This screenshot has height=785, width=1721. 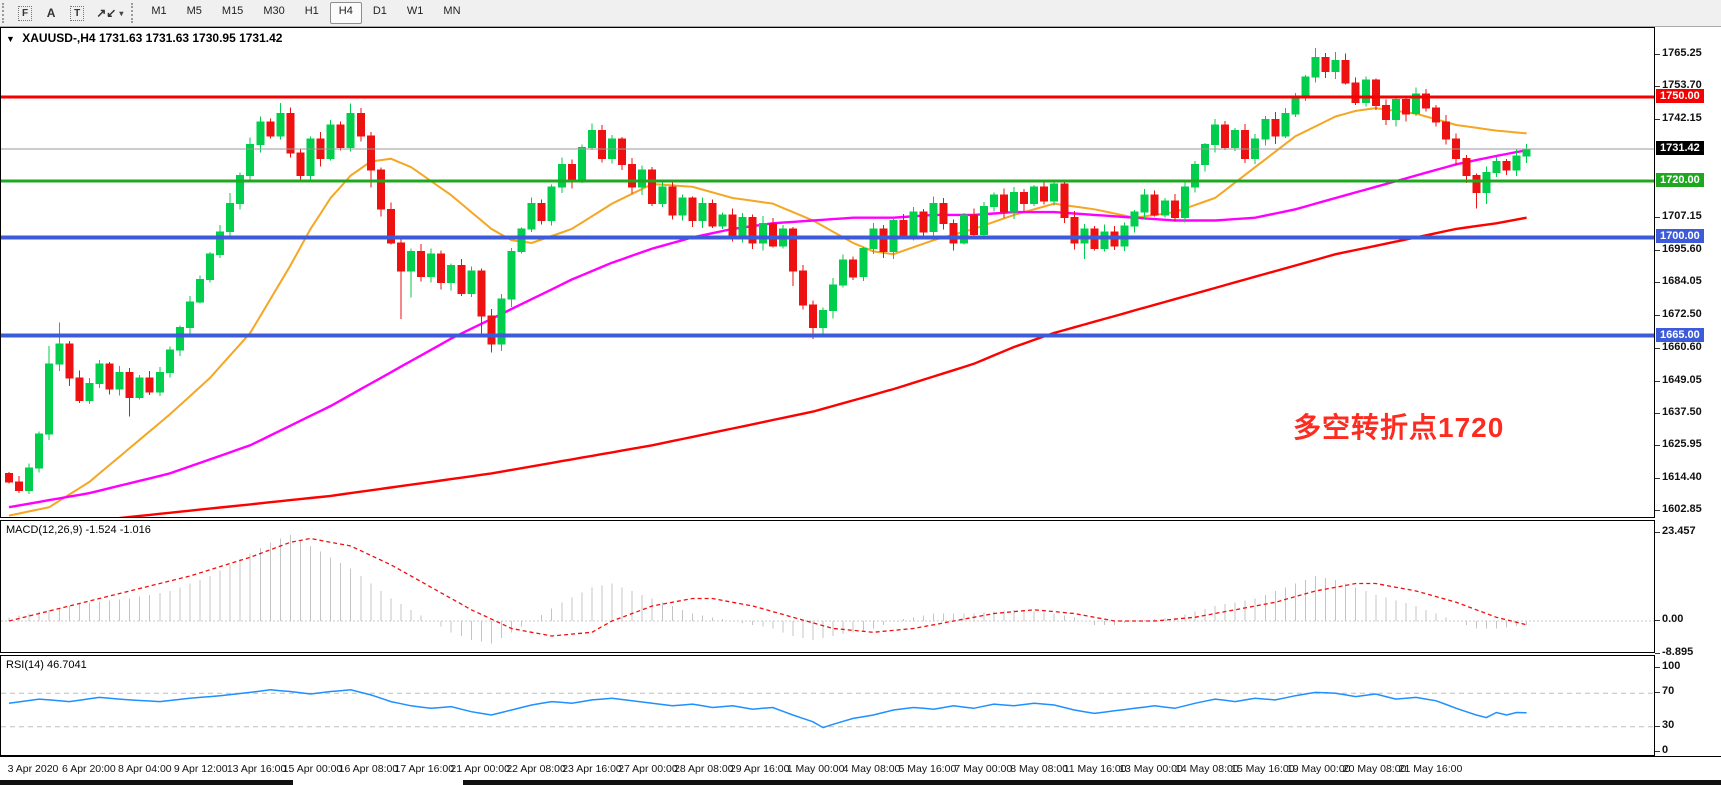 I want to click on time-label: 27 Apr 00:00, so click(x=648, y=769).